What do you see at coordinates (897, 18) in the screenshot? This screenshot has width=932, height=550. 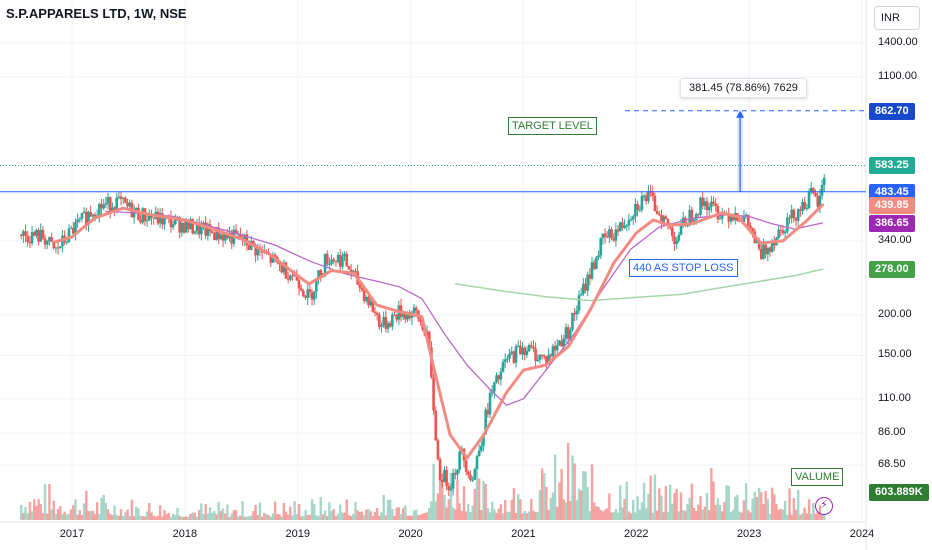 I see `currency-button: INR` at bounding box center [897, 18].